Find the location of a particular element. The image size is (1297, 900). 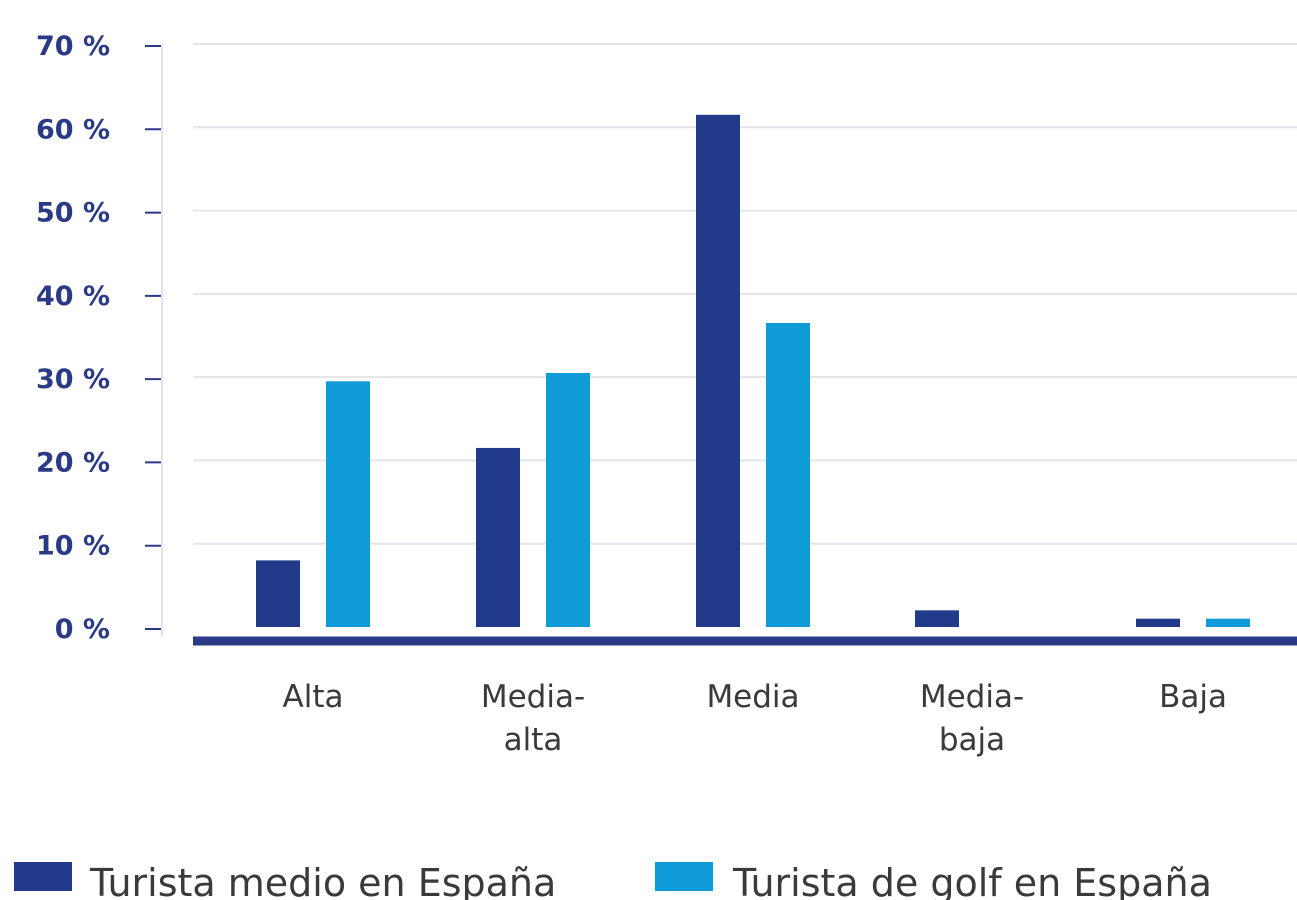

x-category-label: Media is located at coordinates (752, 697).